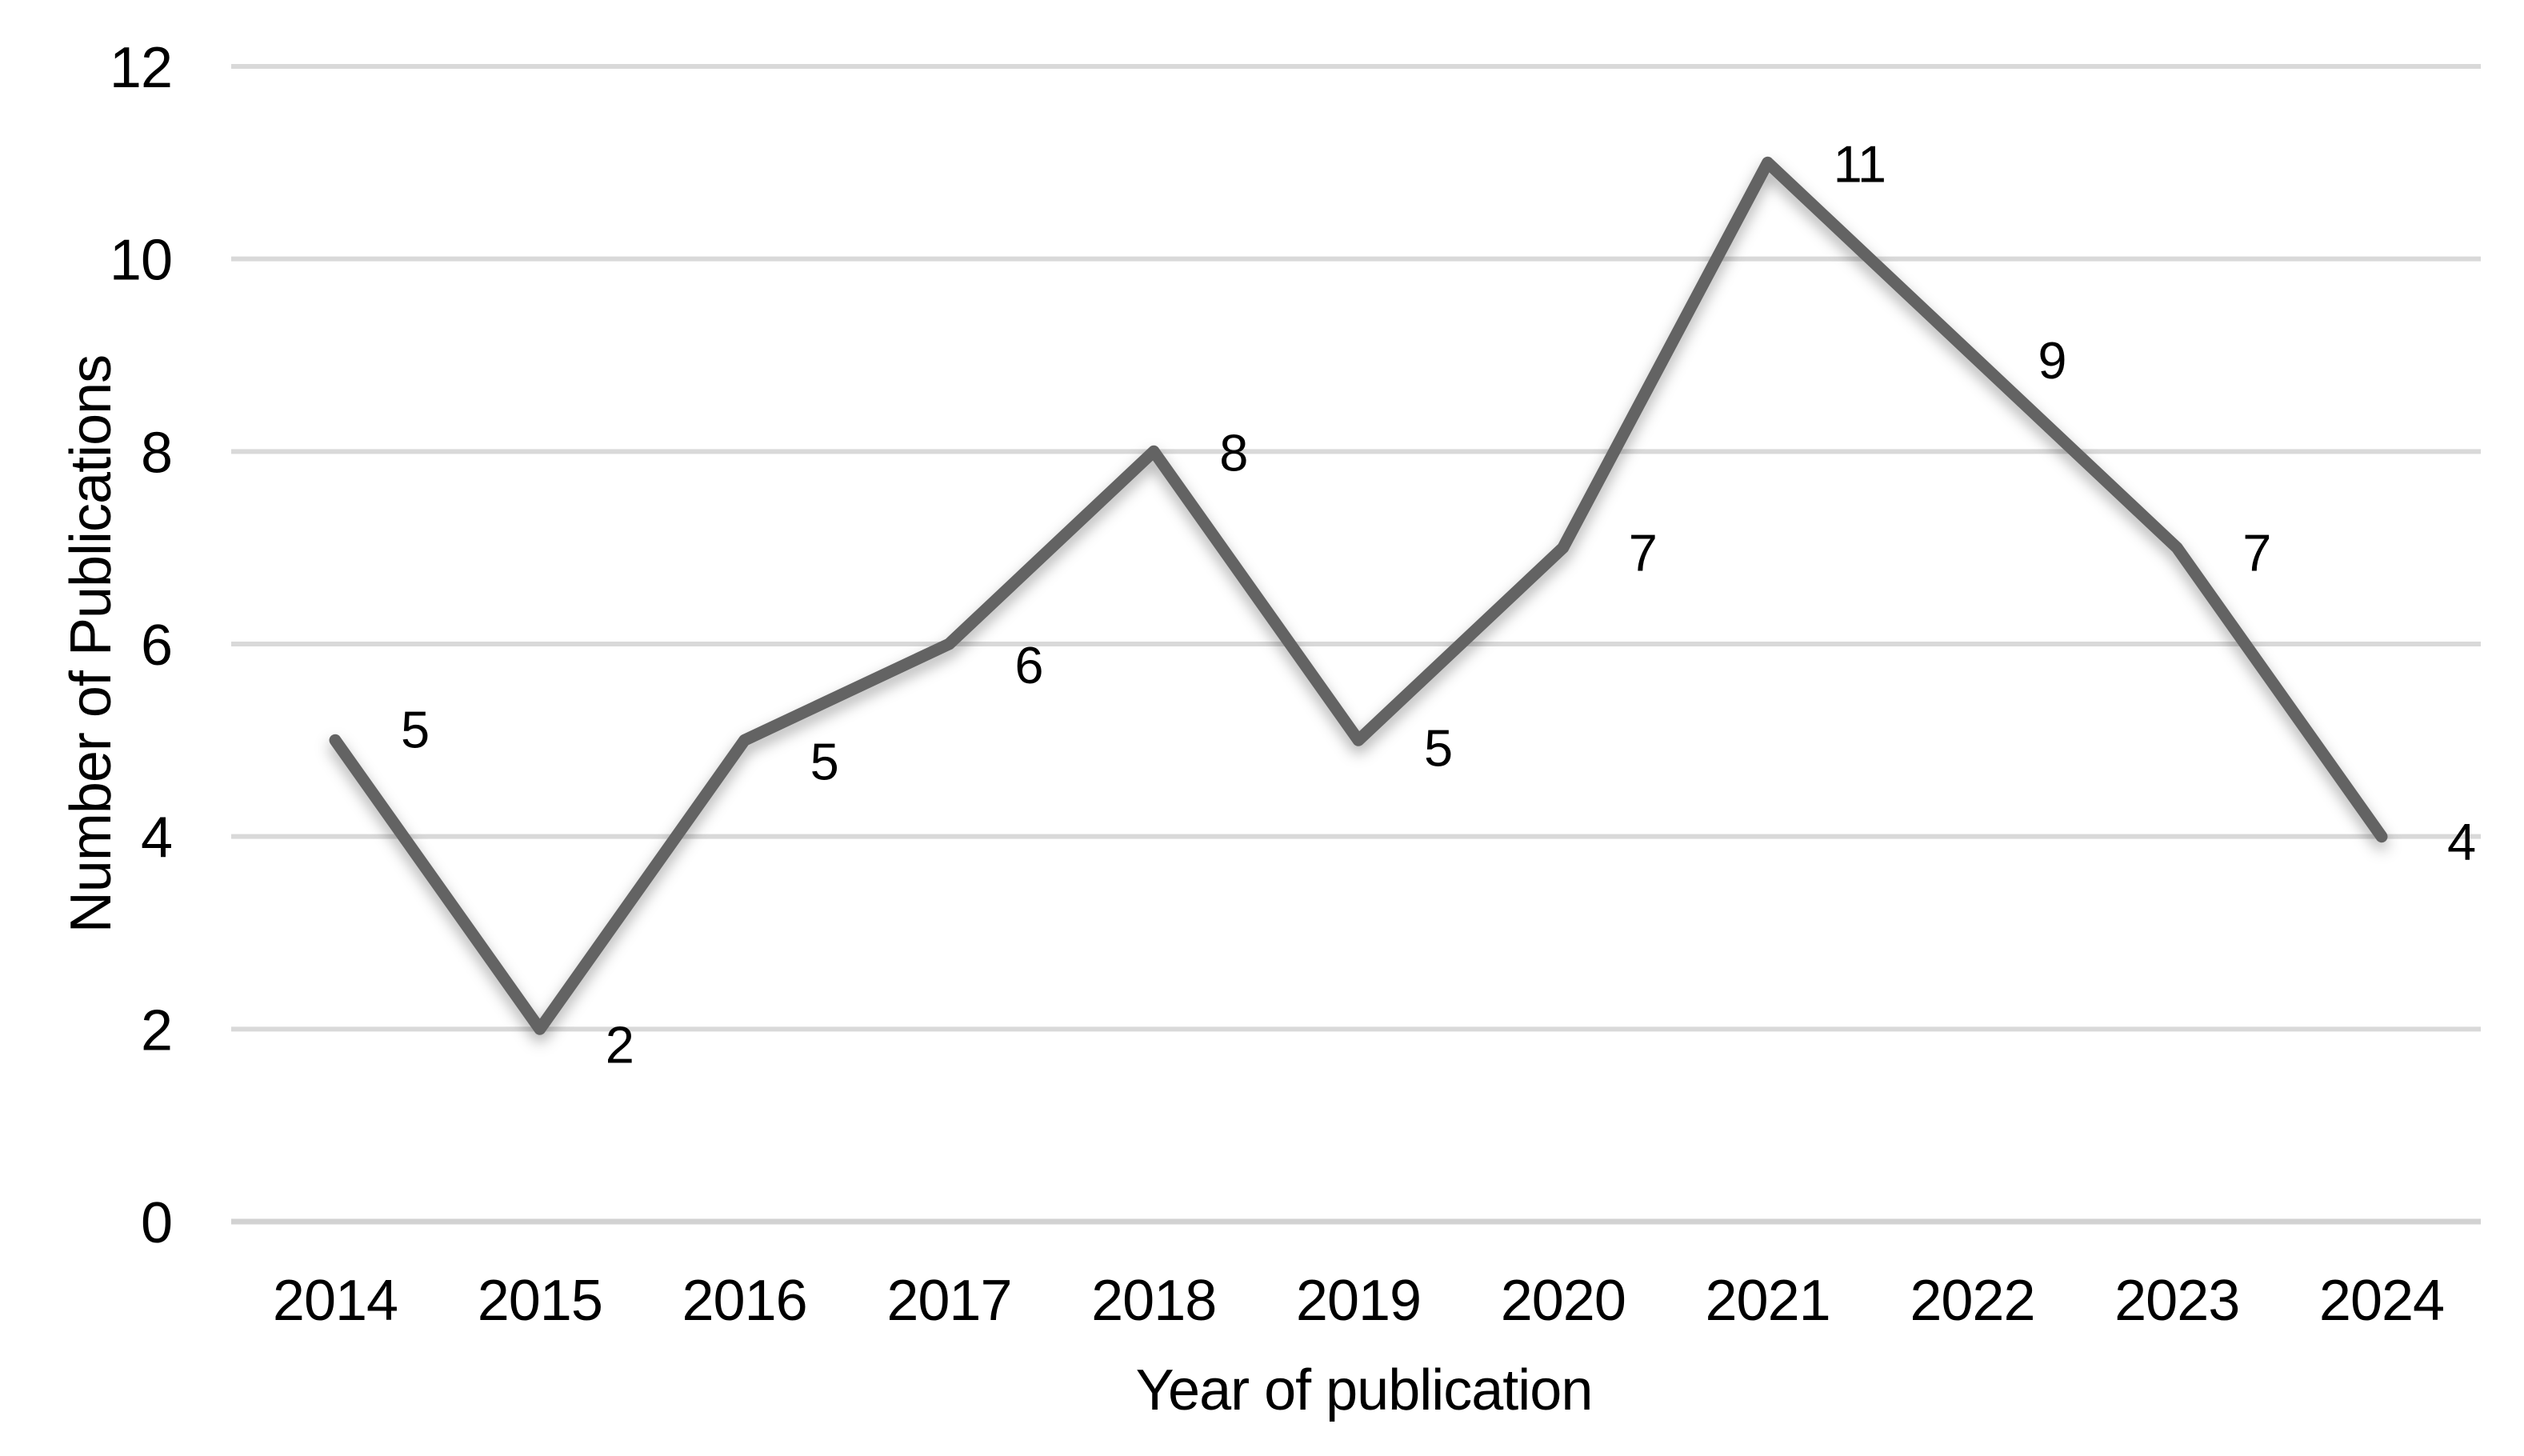 The height and width of the screenshot is (1456, 2524). I want to click on data-label: 6, so click(1028, 665).